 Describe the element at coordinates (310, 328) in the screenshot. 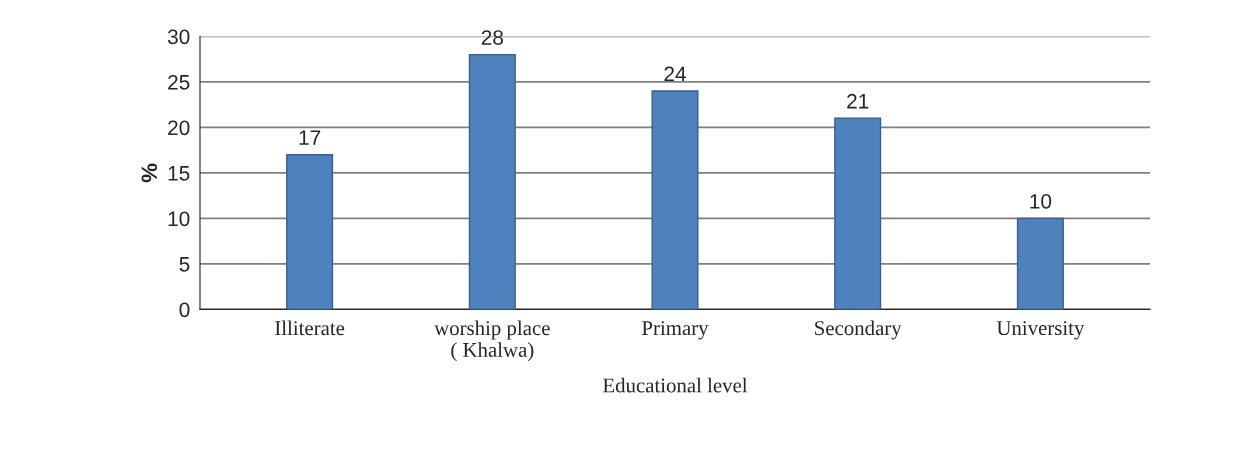

I see `x-tick-label: Illiterate` at that location.